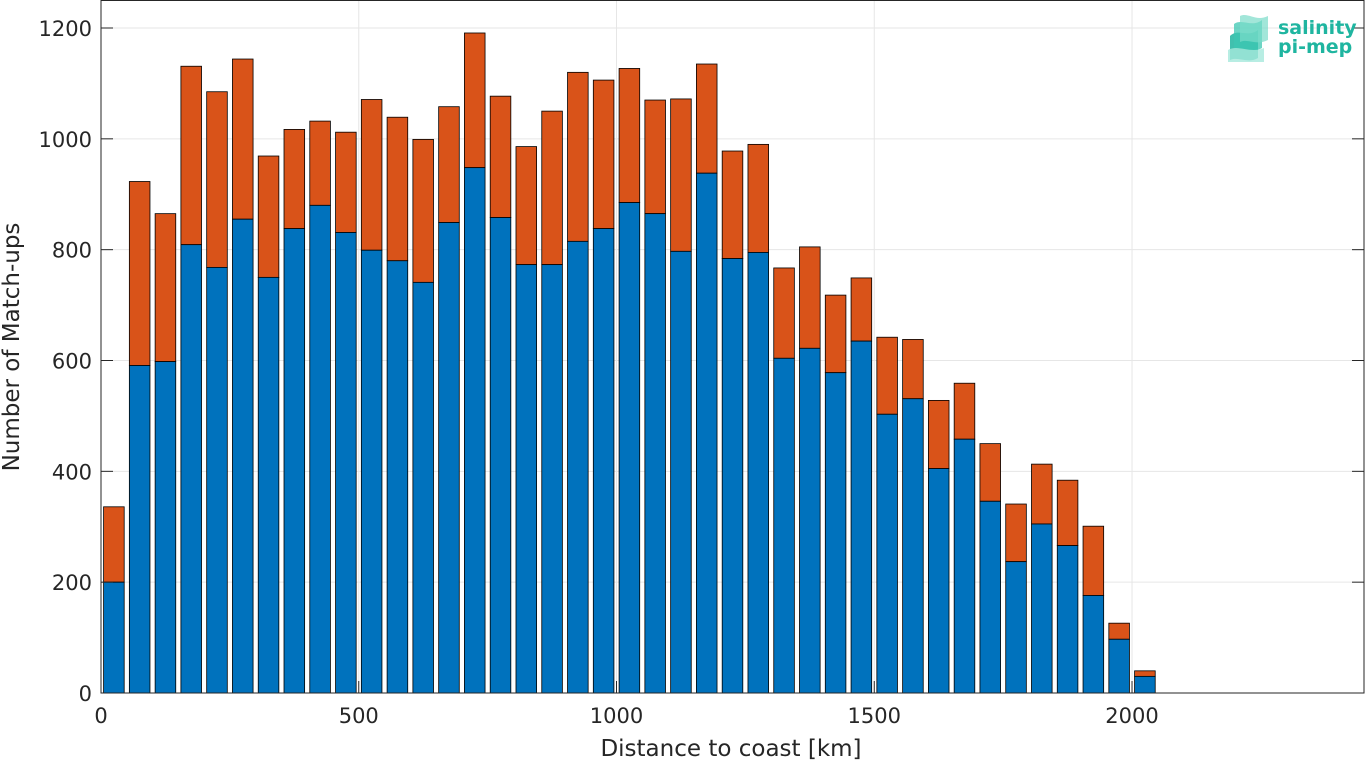 The height and width of the screenshot is (761, 1365). Describe the element at coordinates (874, 716) in the screenshot. I see `x-tick-label: 1500` at that location.